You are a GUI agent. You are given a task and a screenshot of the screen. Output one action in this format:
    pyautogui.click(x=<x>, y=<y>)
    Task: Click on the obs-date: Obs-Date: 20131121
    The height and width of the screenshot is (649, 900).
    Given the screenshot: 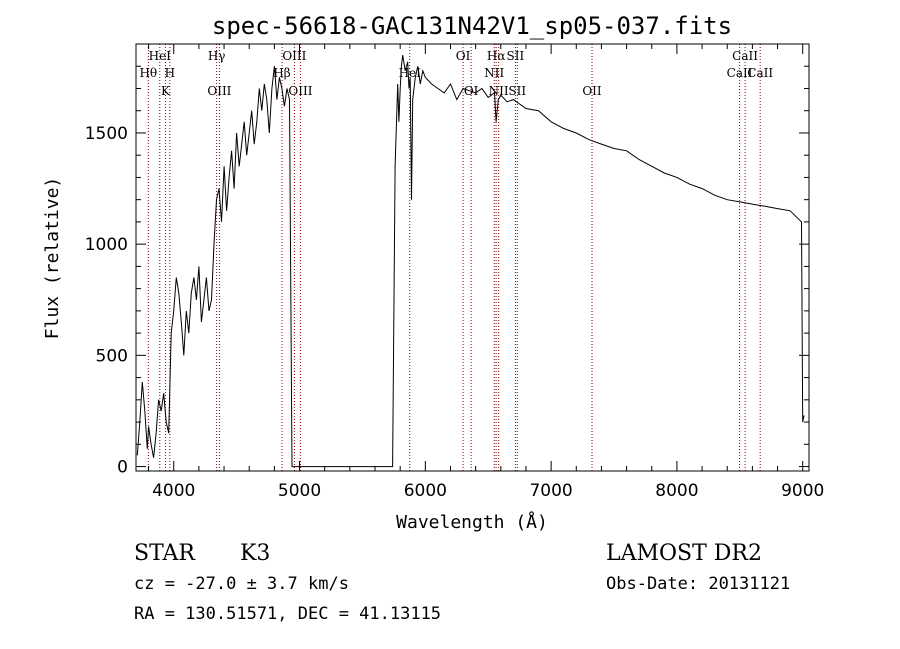 What is the action you would take?
    pyautogui.click(x=698, y=584)
    